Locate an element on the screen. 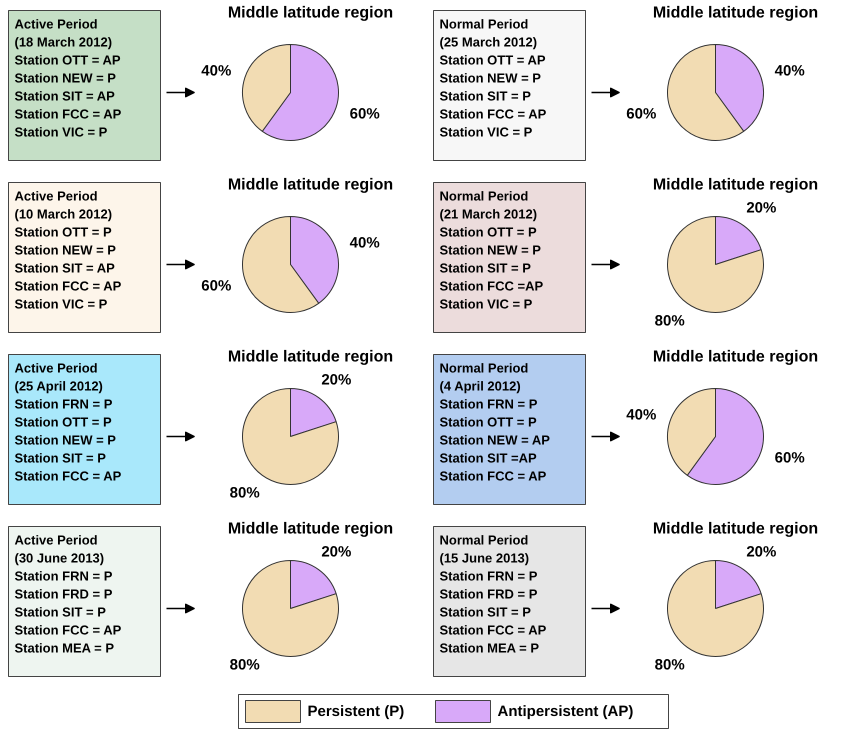 The image size is (851, 734). text: Normal Period (15 June 2013) Station FRN = P Station FRD = P Station SIT = P Station FCC = AP Station MEA = P is located at coordinates (493, 594).